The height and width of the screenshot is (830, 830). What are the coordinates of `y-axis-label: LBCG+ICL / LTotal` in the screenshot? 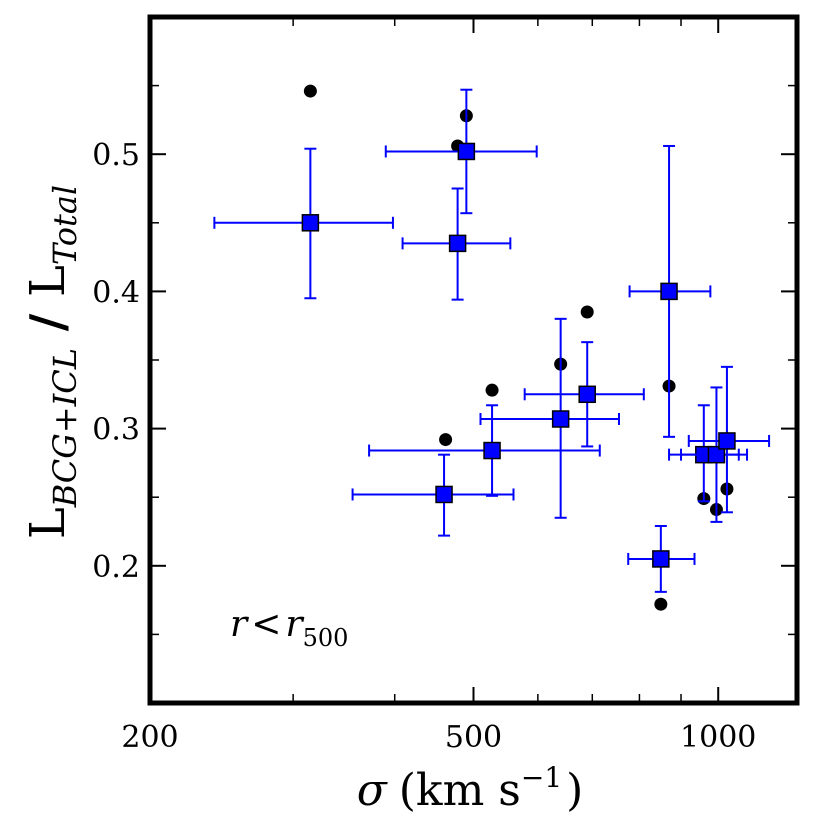 It's located at (52, 362).